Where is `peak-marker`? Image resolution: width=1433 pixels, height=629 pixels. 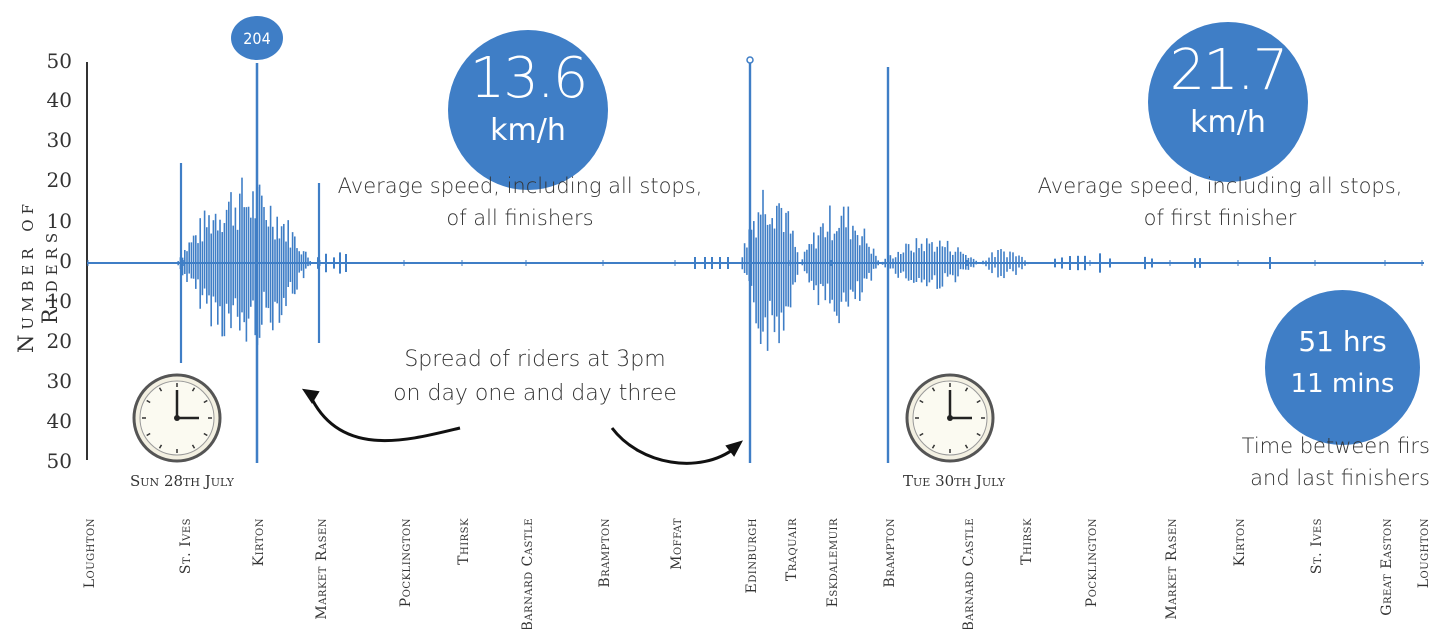
peak-marker is located at coordinates (257, 38).